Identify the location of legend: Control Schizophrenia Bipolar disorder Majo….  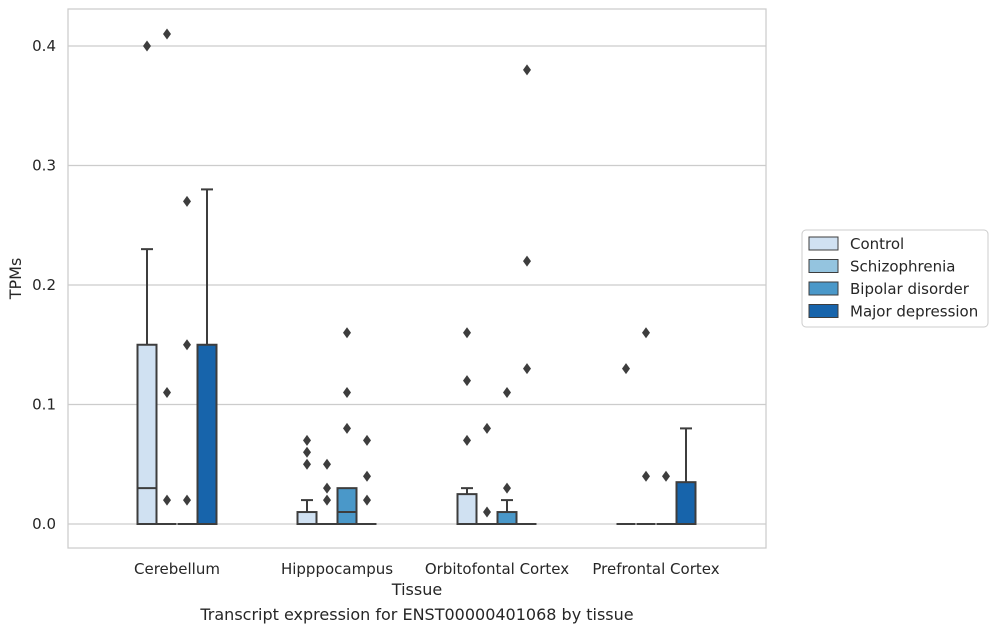
(895, 278).